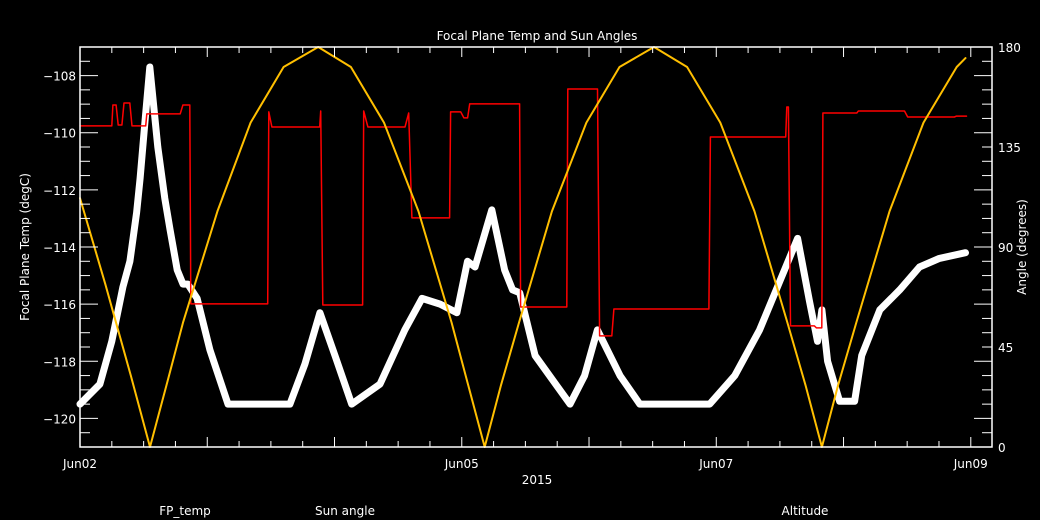 Image resolution: width=1040 pixels, height=520 pixels. Describe the element at coordinates (1022, 247) in the screenshot. I see `y2-axis-label: Angle (degrees)` at that location.